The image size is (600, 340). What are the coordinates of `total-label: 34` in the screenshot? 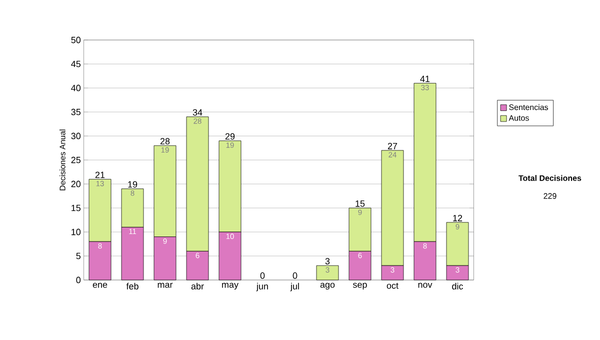 It's located at (197, 112).